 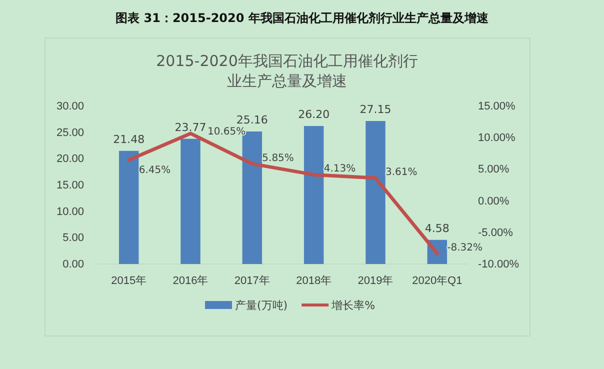 I want to click on data-label: 6.45%, so click(x=154, y=170).